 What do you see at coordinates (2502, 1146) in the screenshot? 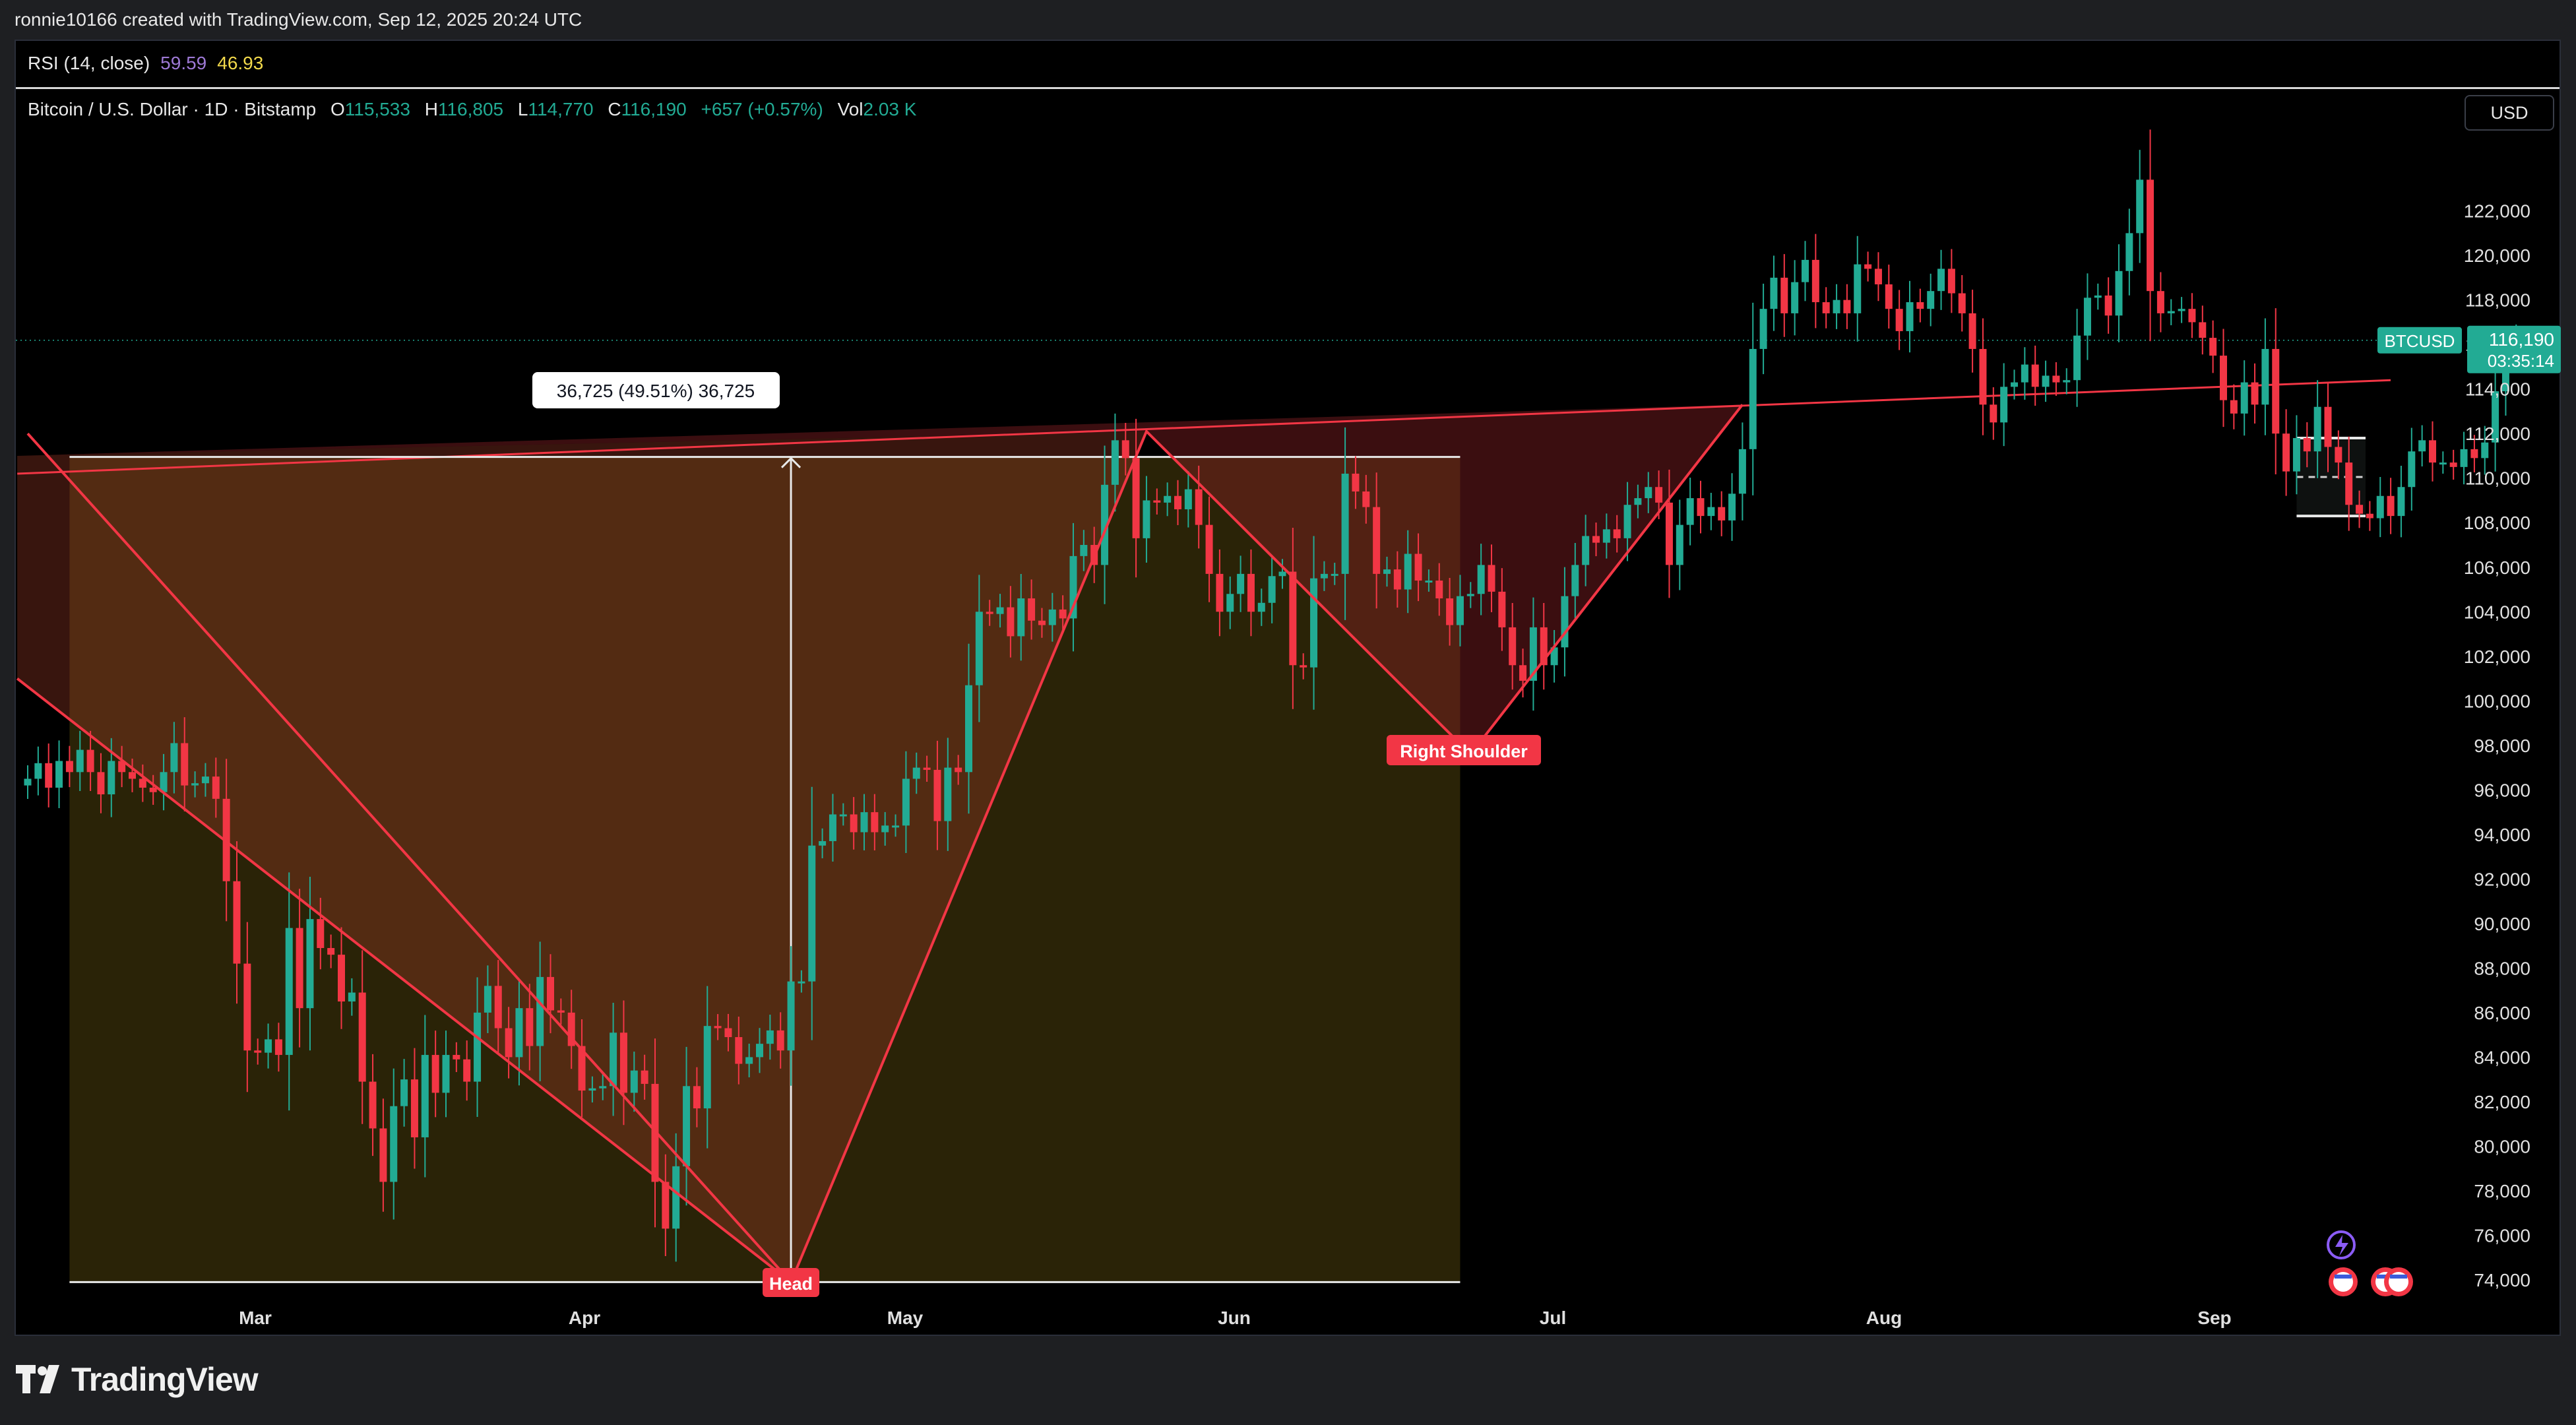
I see `y-tick-label: 80,000` at bounding box center [2502, 1146].